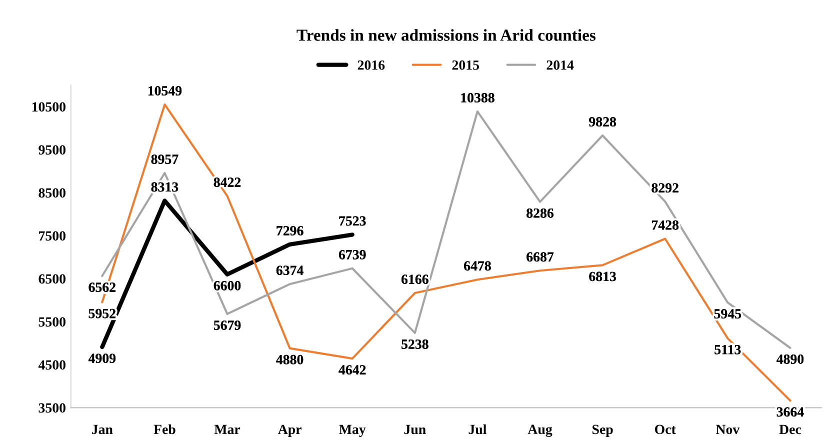 The height and width of the screenshot is (448, 834). I want to click on data-label: 4890, so click(790, 359).